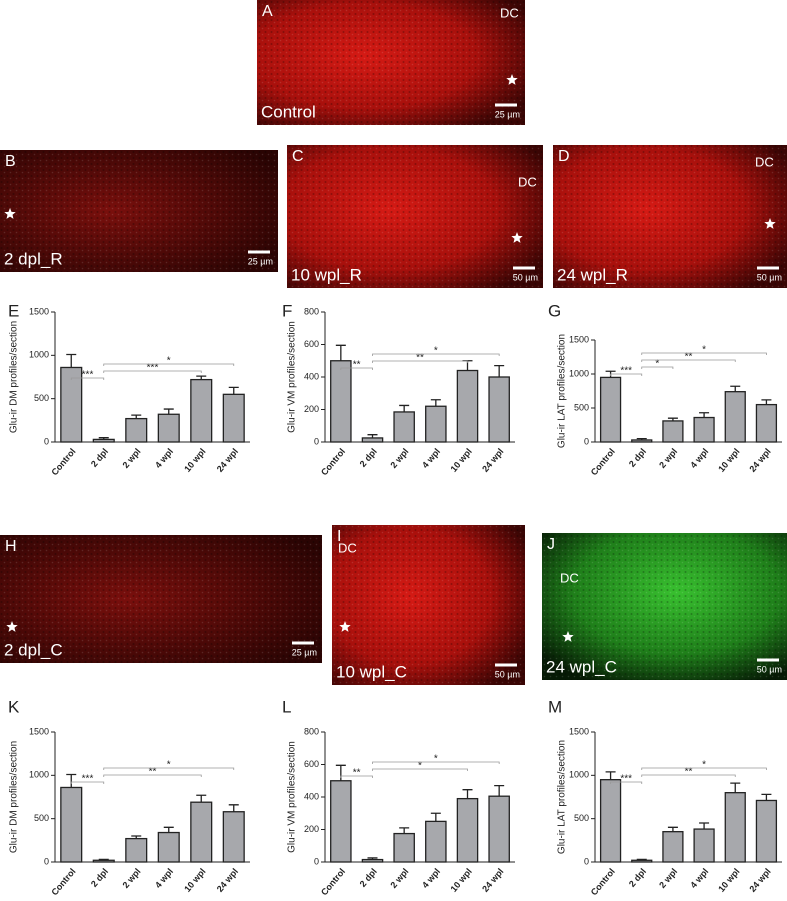  What do you see at coordinates (298, 156) in the screenshot?
I see `panel-letter: C` at bounding box center [298, 156].